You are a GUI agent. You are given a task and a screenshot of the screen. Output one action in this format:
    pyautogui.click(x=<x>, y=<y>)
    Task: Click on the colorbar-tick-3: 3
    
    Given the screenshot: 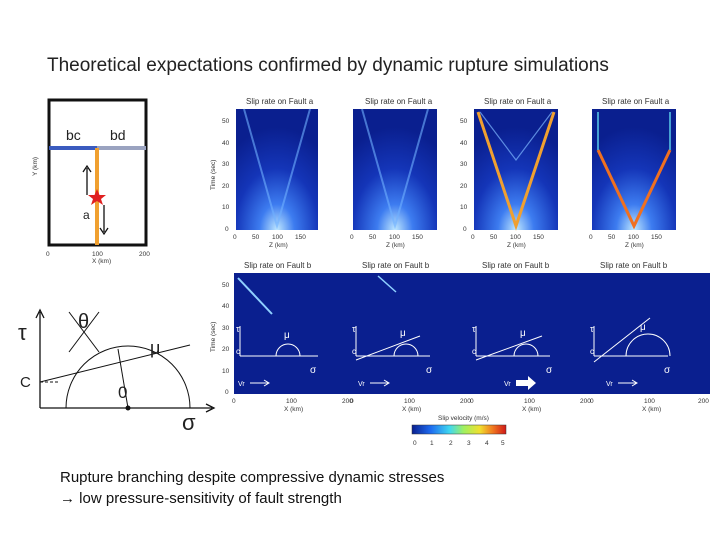 What is the action you would take?
    pyautogui.click(x=469, y=443)
    